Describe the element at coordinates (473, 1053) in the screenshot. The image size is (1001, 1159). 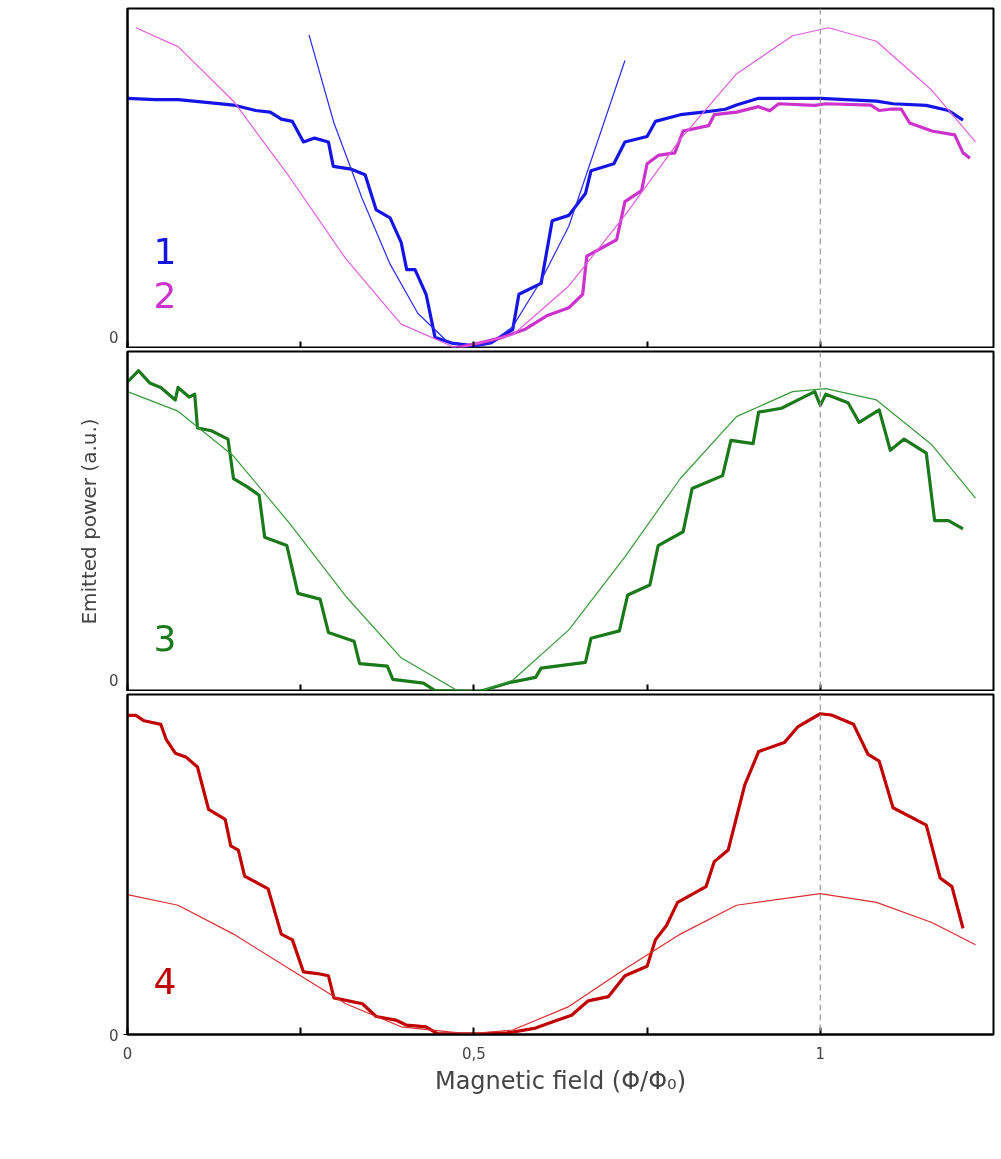
I see `x-tick-label: 0,5` at that location.